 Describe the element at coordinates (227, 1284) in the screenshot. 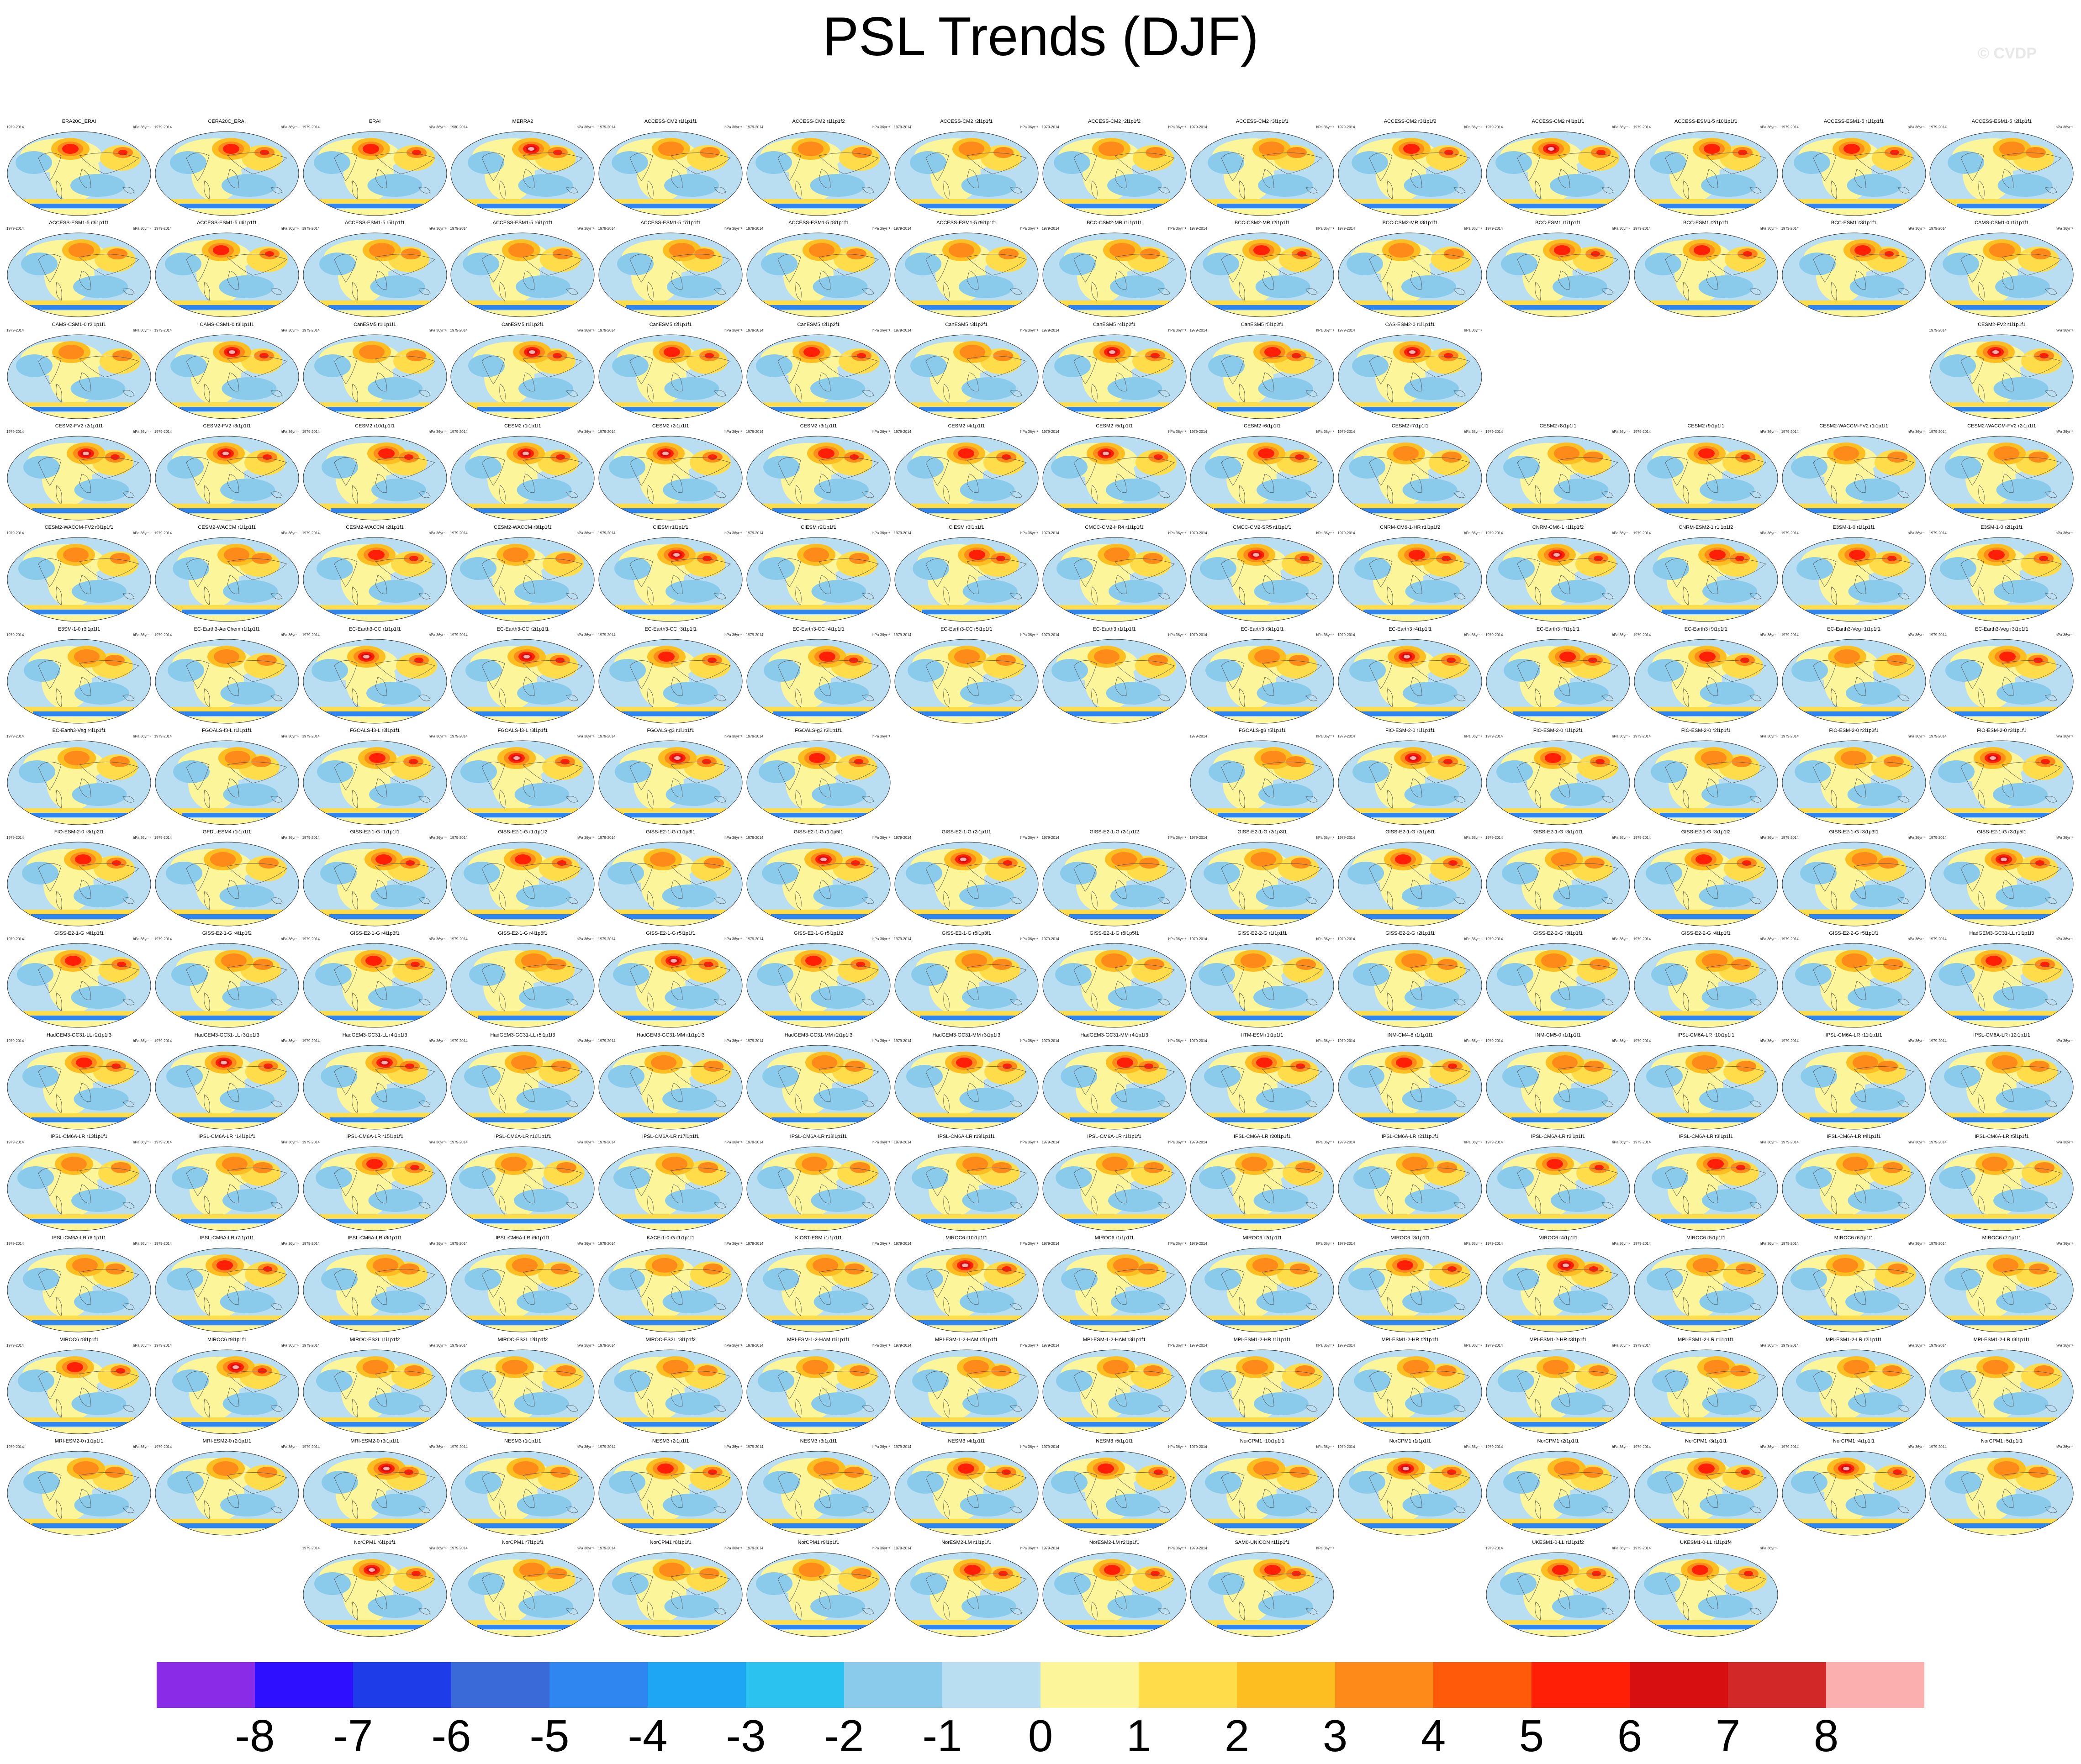

I see `map-panel: IPSL-CM6A-LR r7i1p1f1 1979-2014 hPa 36yr⁻¹` at that location.